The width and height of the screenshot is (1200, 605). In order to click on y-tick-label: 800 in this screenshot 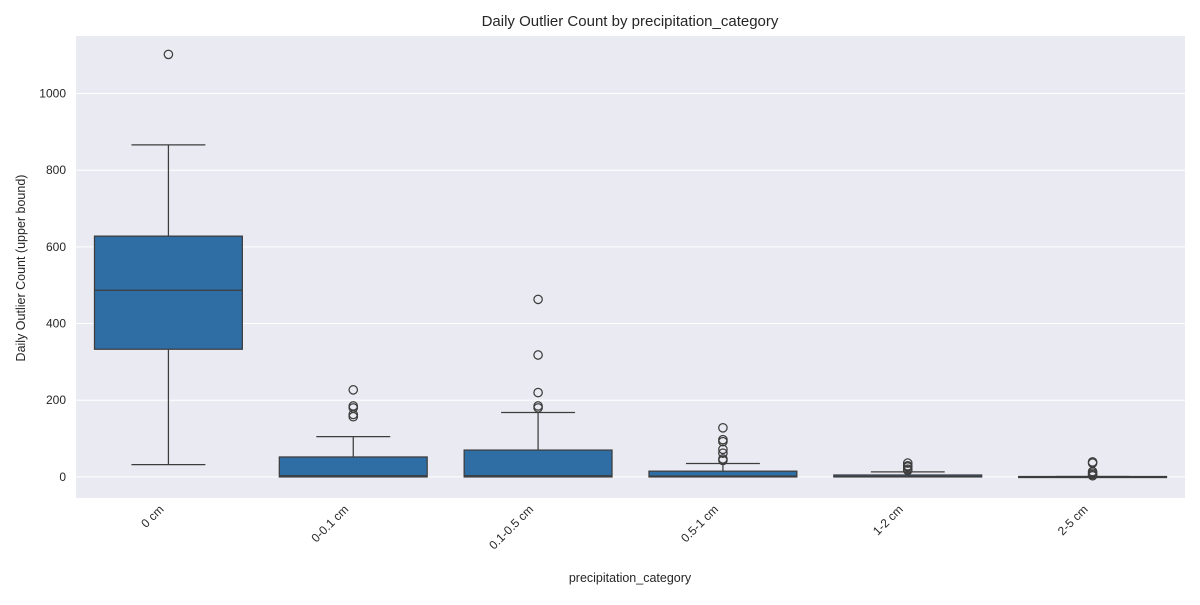, I will do `click(56, 170)`.